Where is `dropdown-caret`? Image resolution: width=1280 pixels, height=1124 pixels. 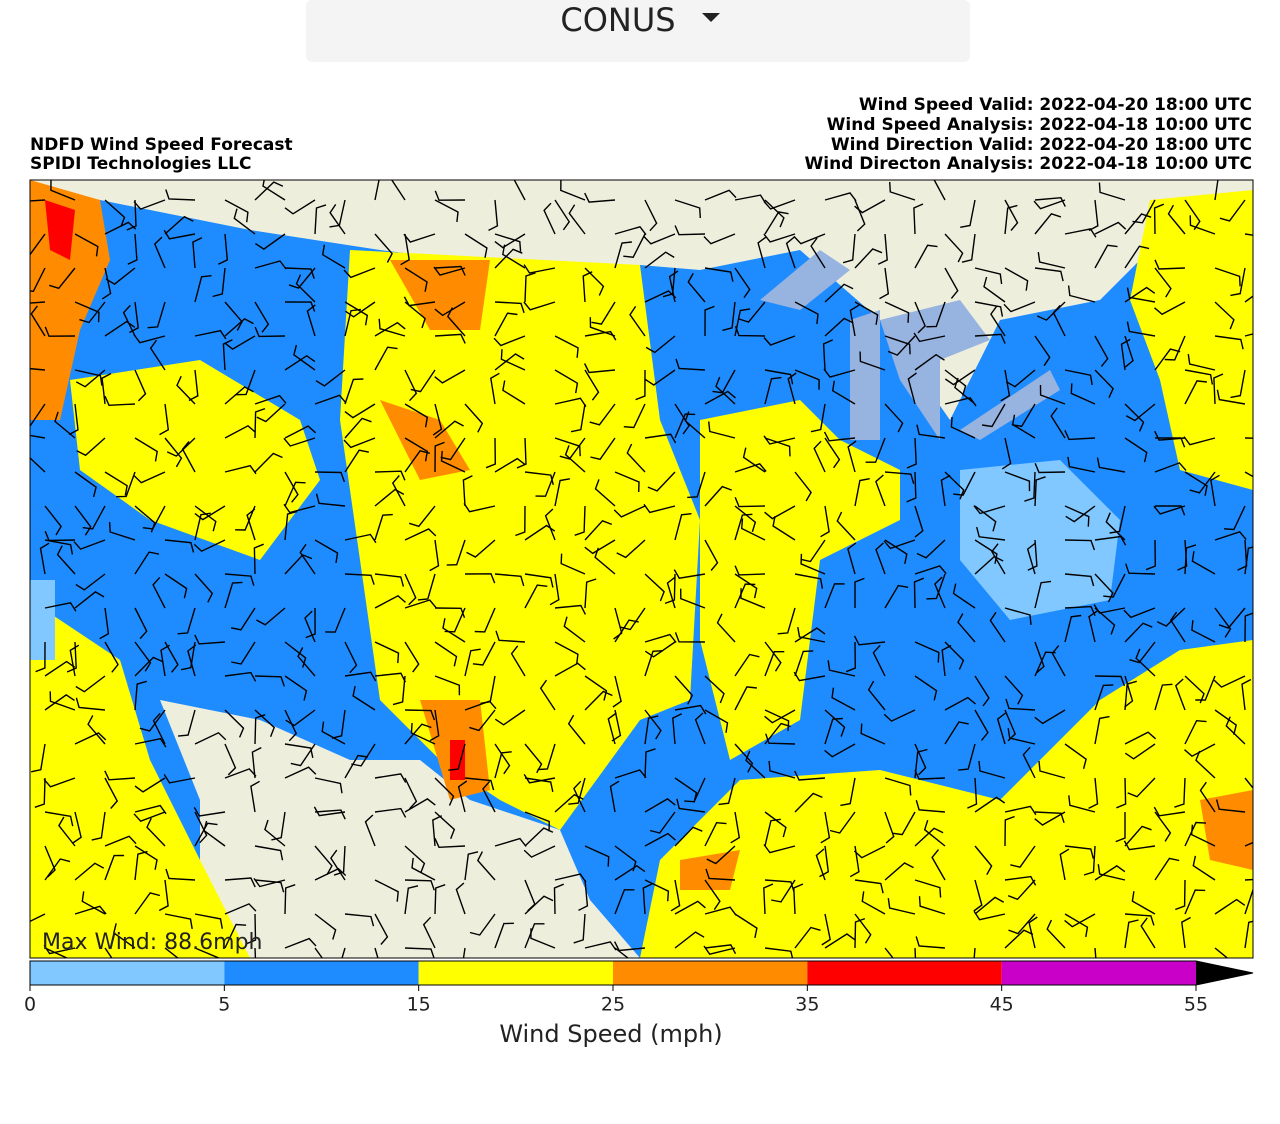 dropdown-caret is located at coordinates (711, 17).